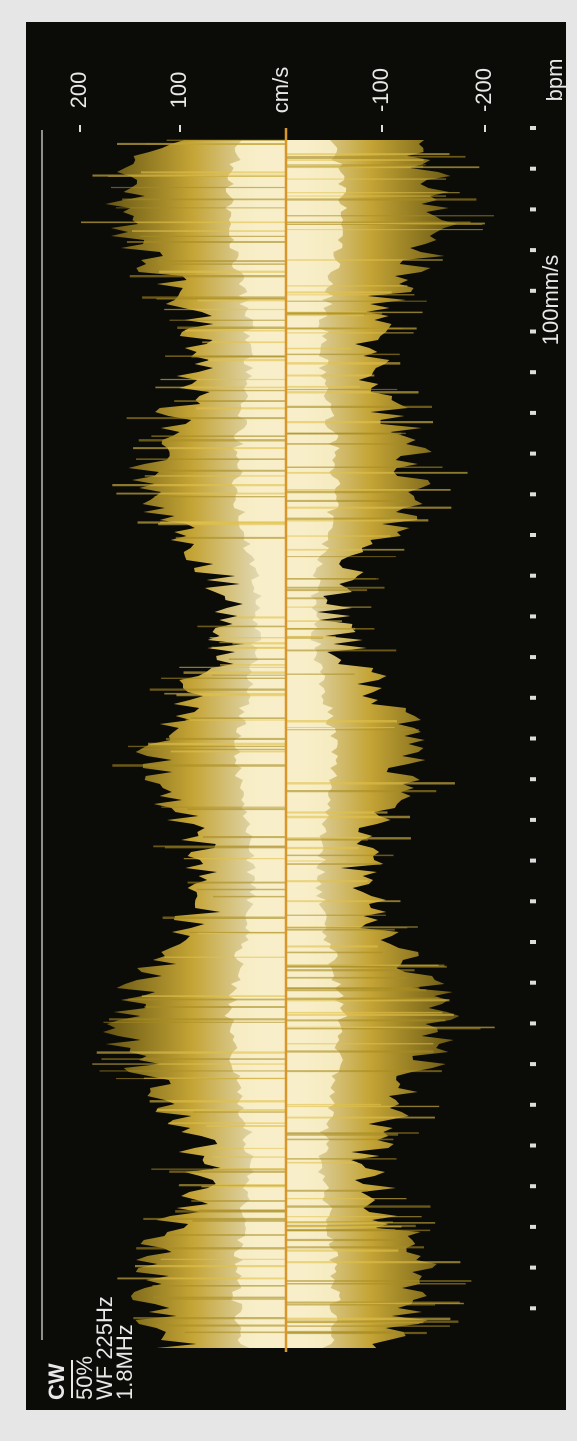  Describe the element at coordinates (483, 90) in the screenshot. I see `scale-label: -200` at that location.